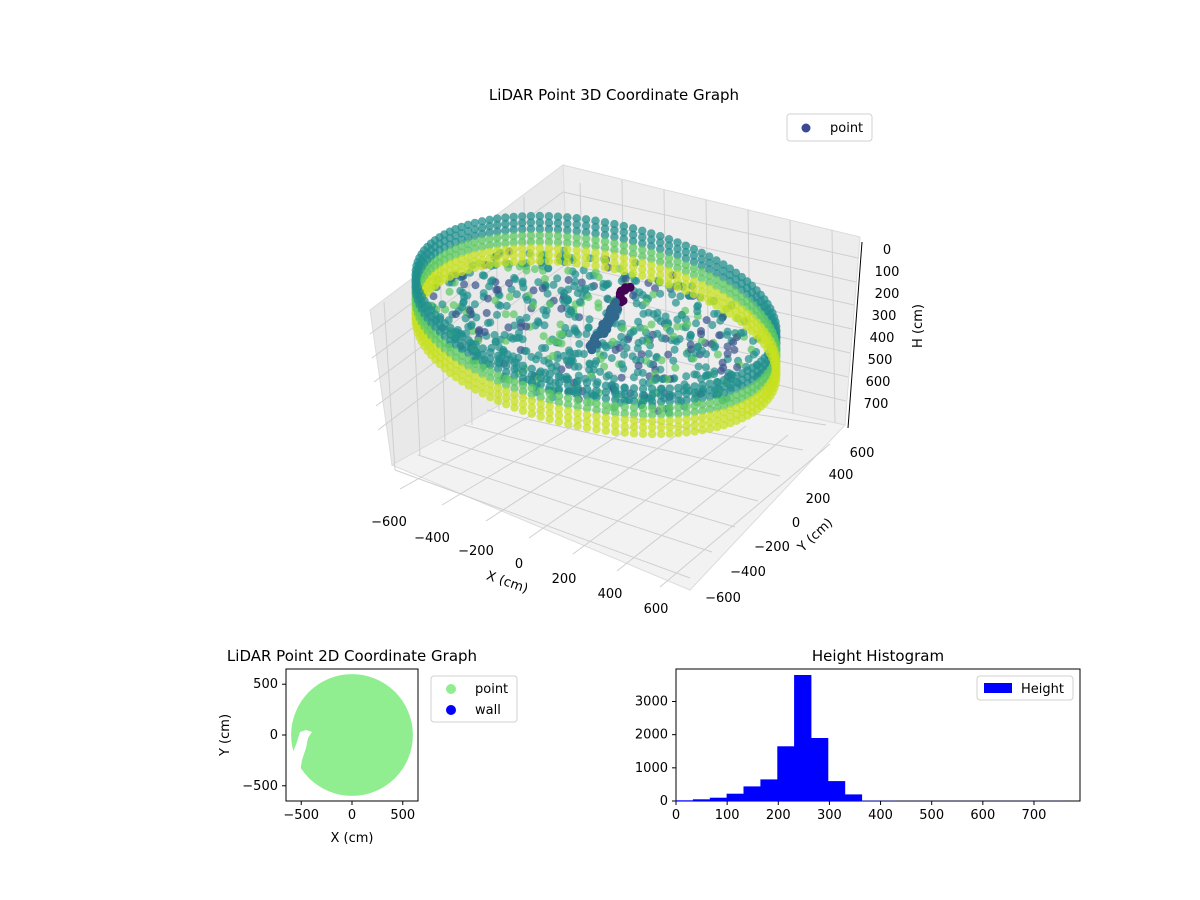  What do you see at coordinates (519, 566) in the screenshot?
I see `x-axis-3d: −600 −400 −200 0 200 400 600 X (cm)` at bounding box center [519, 566].